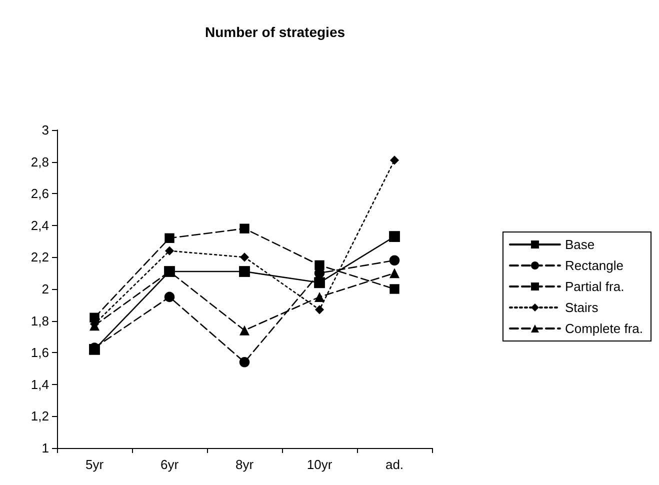 The width and height of the screenshot is (659, 485). What do you see at coordinates (39, 257) in the screenshot?
I see `y-tick-label: 2,2` at bounding box center [39, 257].